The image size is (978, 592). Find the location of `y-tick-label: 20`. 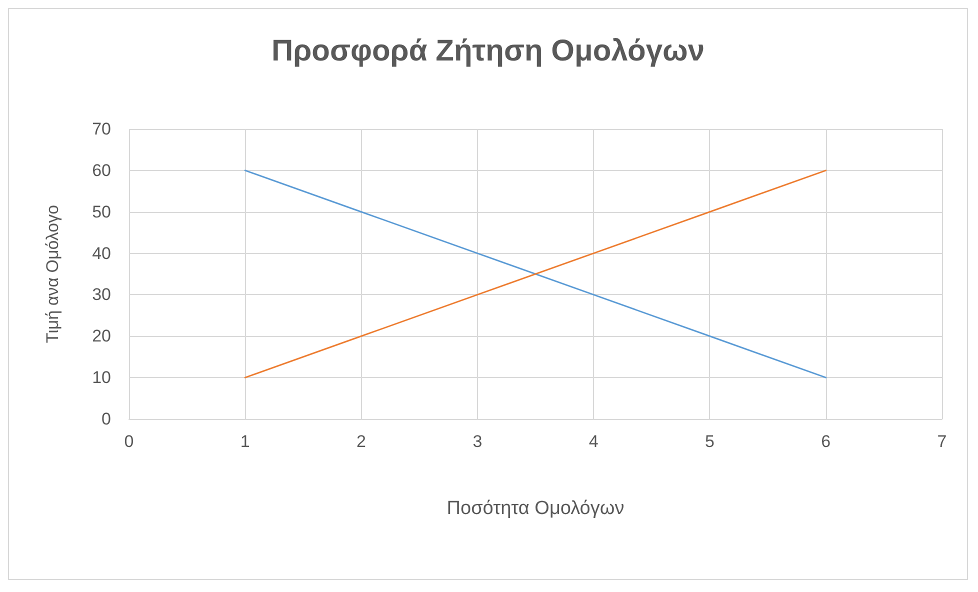

y-tick-label: 20 is located at coordinates (101, 336).